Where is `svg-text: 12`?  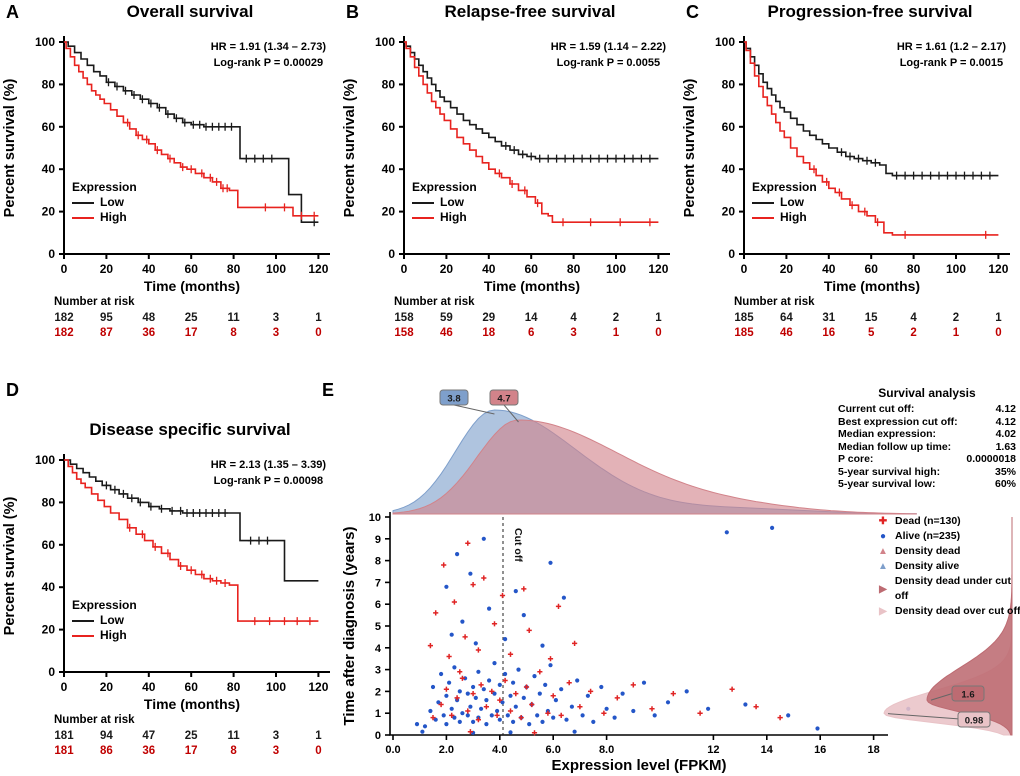
svg-text: 12 is located at coordinates (713, 750).